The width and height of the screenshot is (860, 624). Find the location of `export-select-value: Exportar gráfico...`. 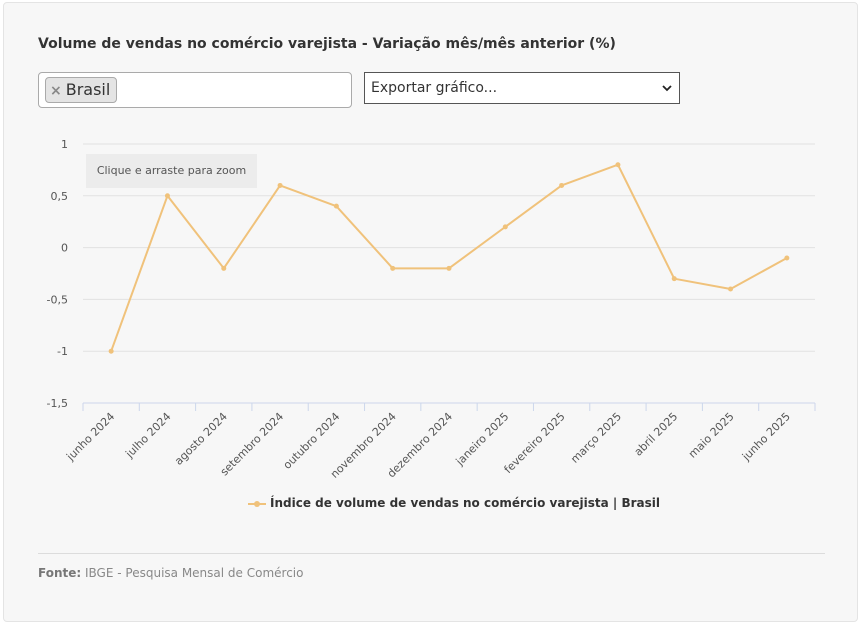

export-select-value: Exportar gráfico... is located at coordinates (434, 88).